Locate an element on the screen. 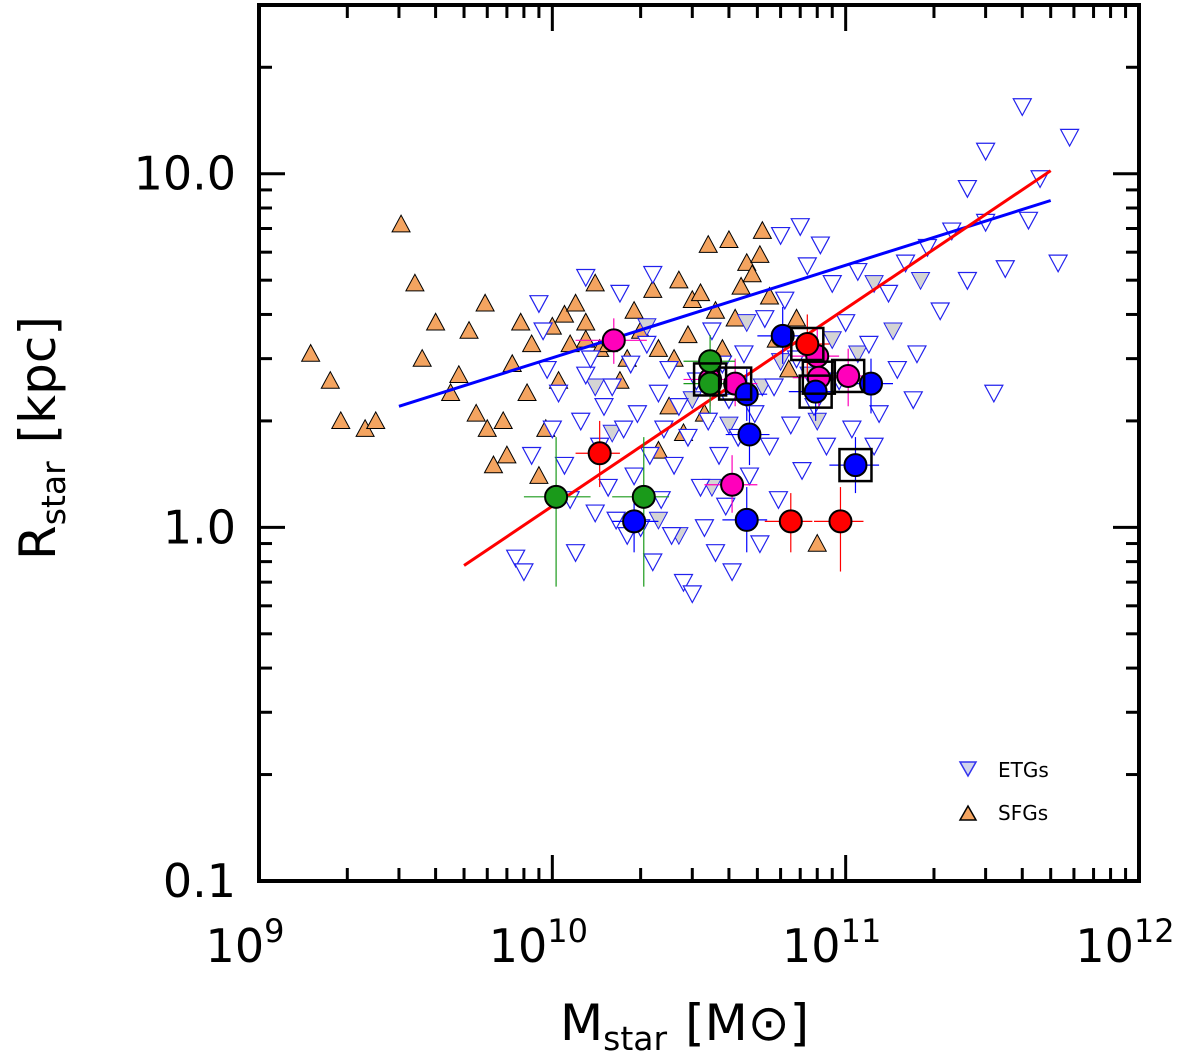  legend-sfg-label: SFGs is located at coordinates (1023, 813).